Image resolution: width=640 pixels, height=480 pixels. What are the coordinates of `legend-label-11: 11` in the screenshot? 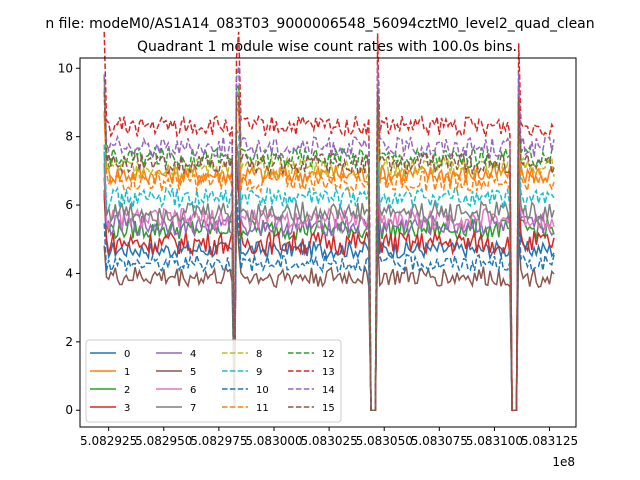 It's located at (262, 408).